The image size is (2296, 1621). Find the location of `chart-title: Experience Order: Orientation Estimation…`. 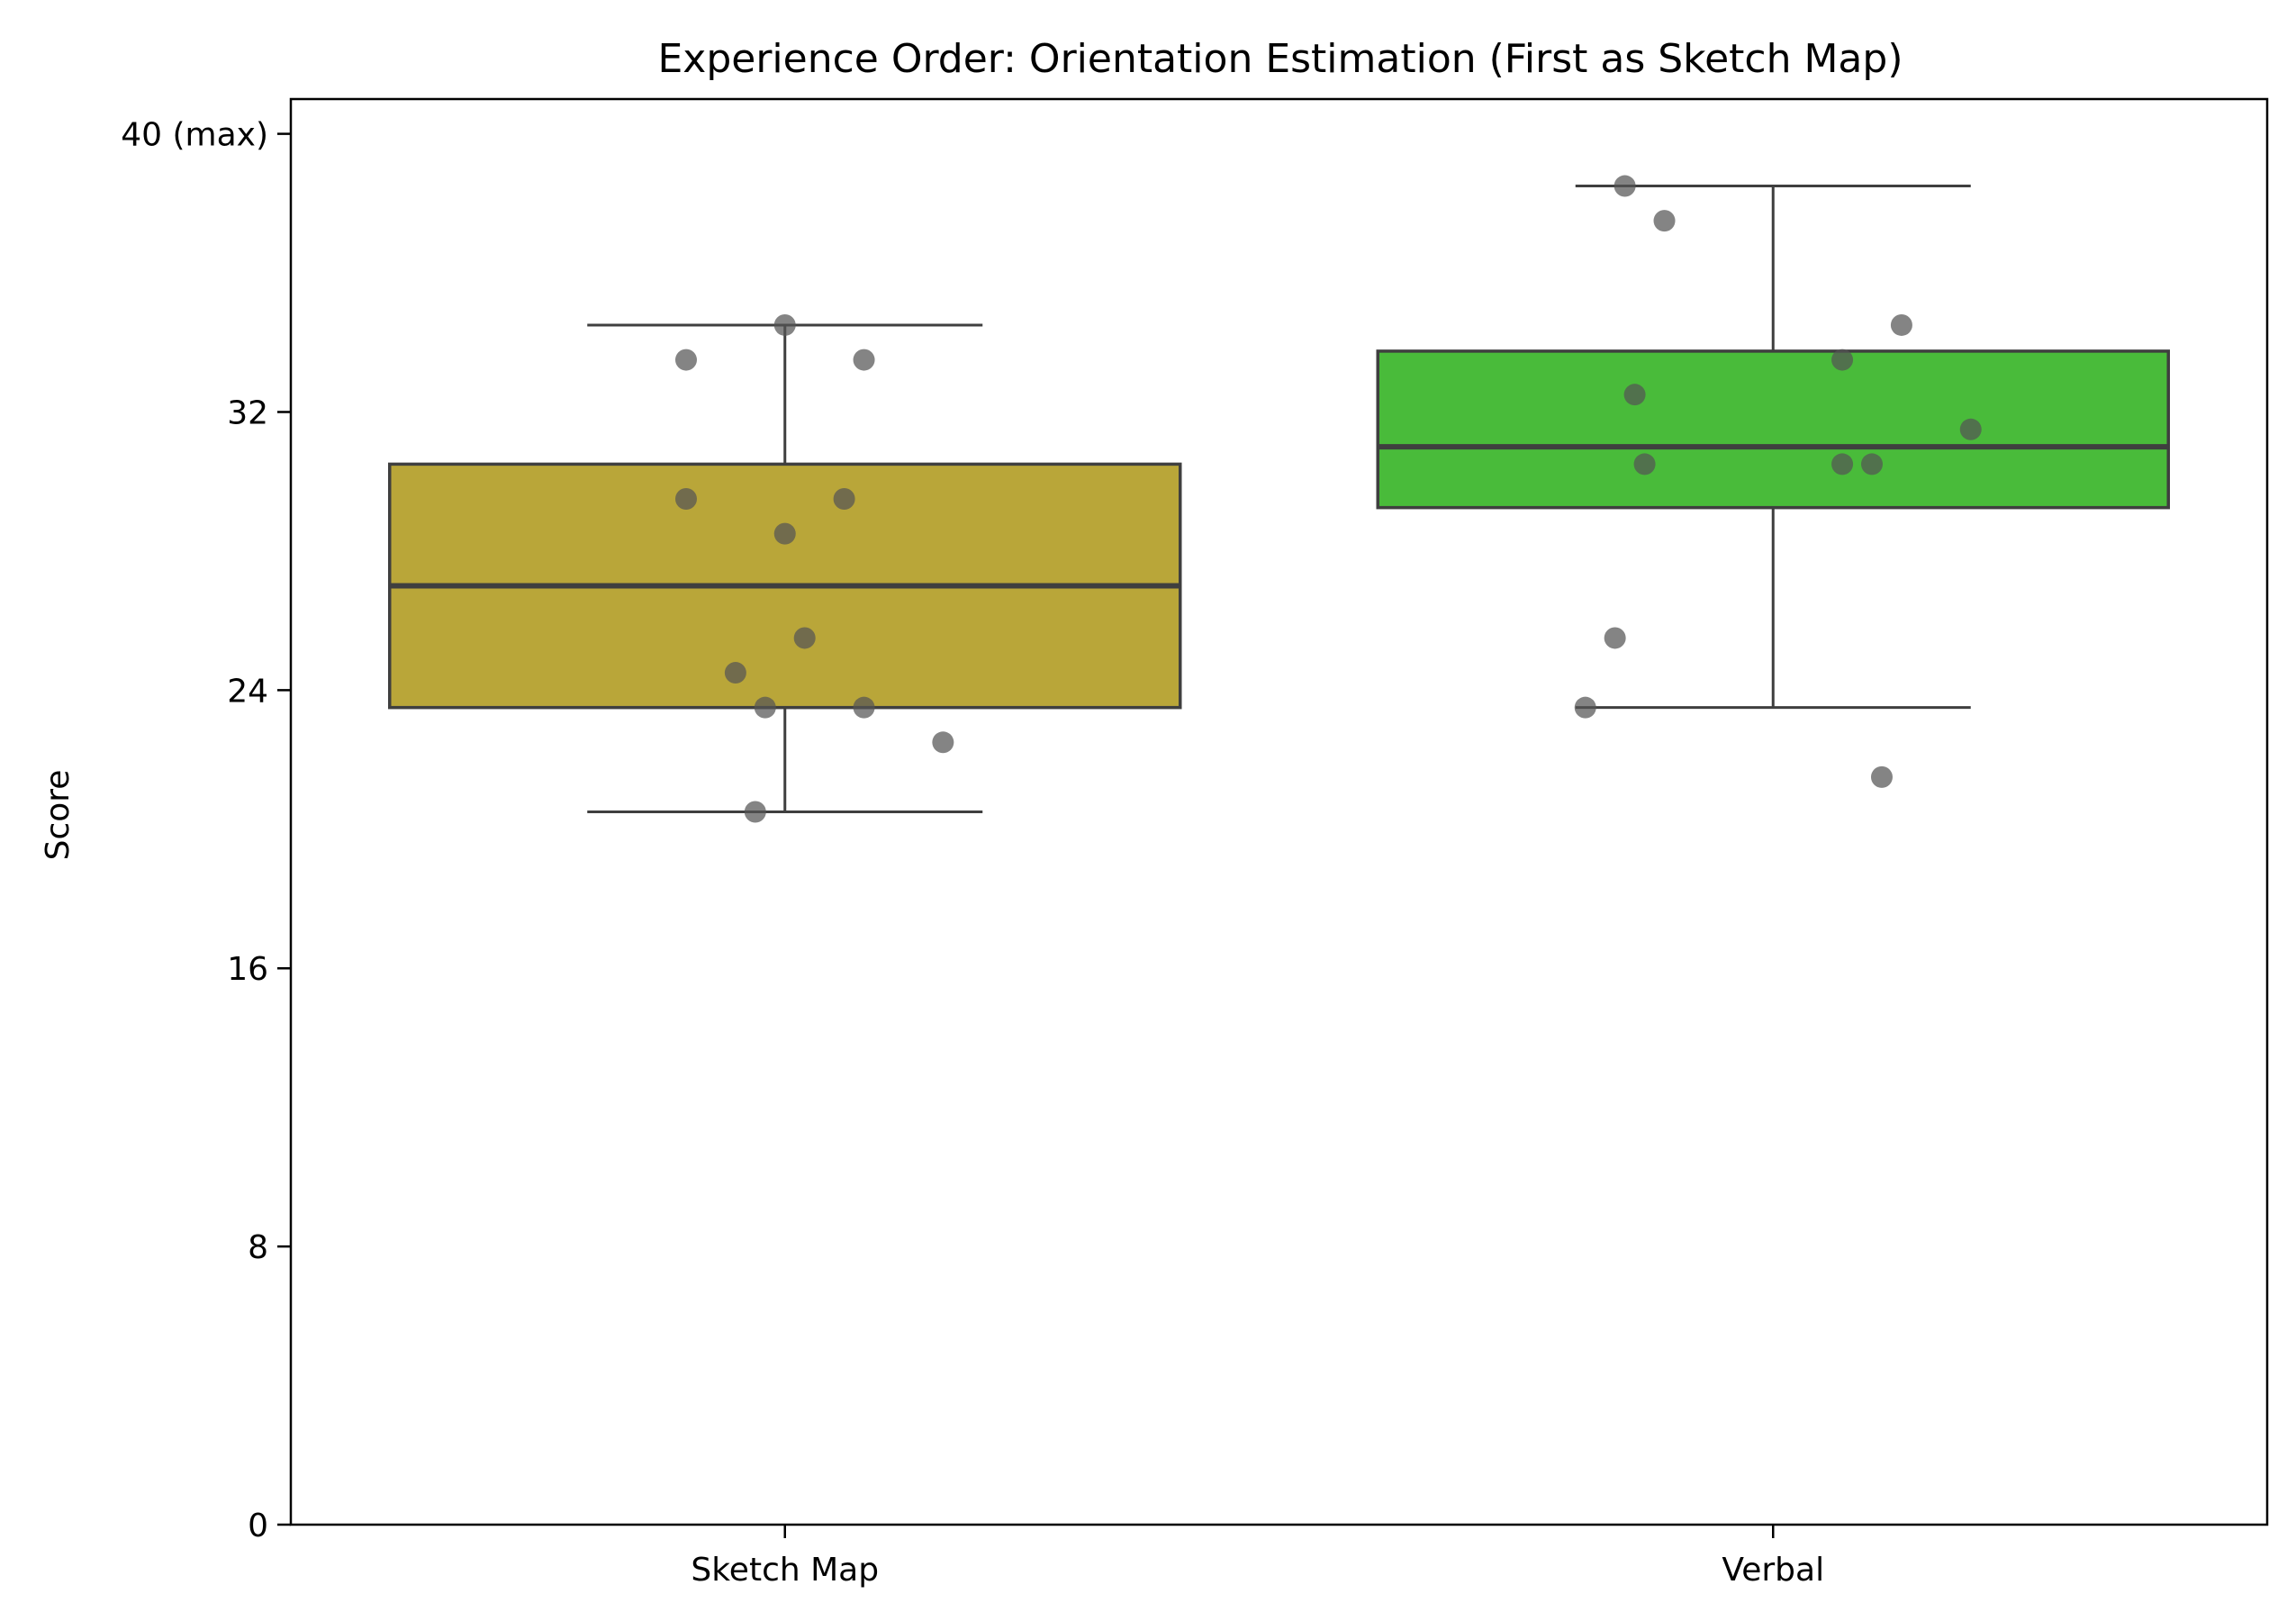

chart-title: Experience Order: Orientation Estimation… is located at coordinates (1280, 59).